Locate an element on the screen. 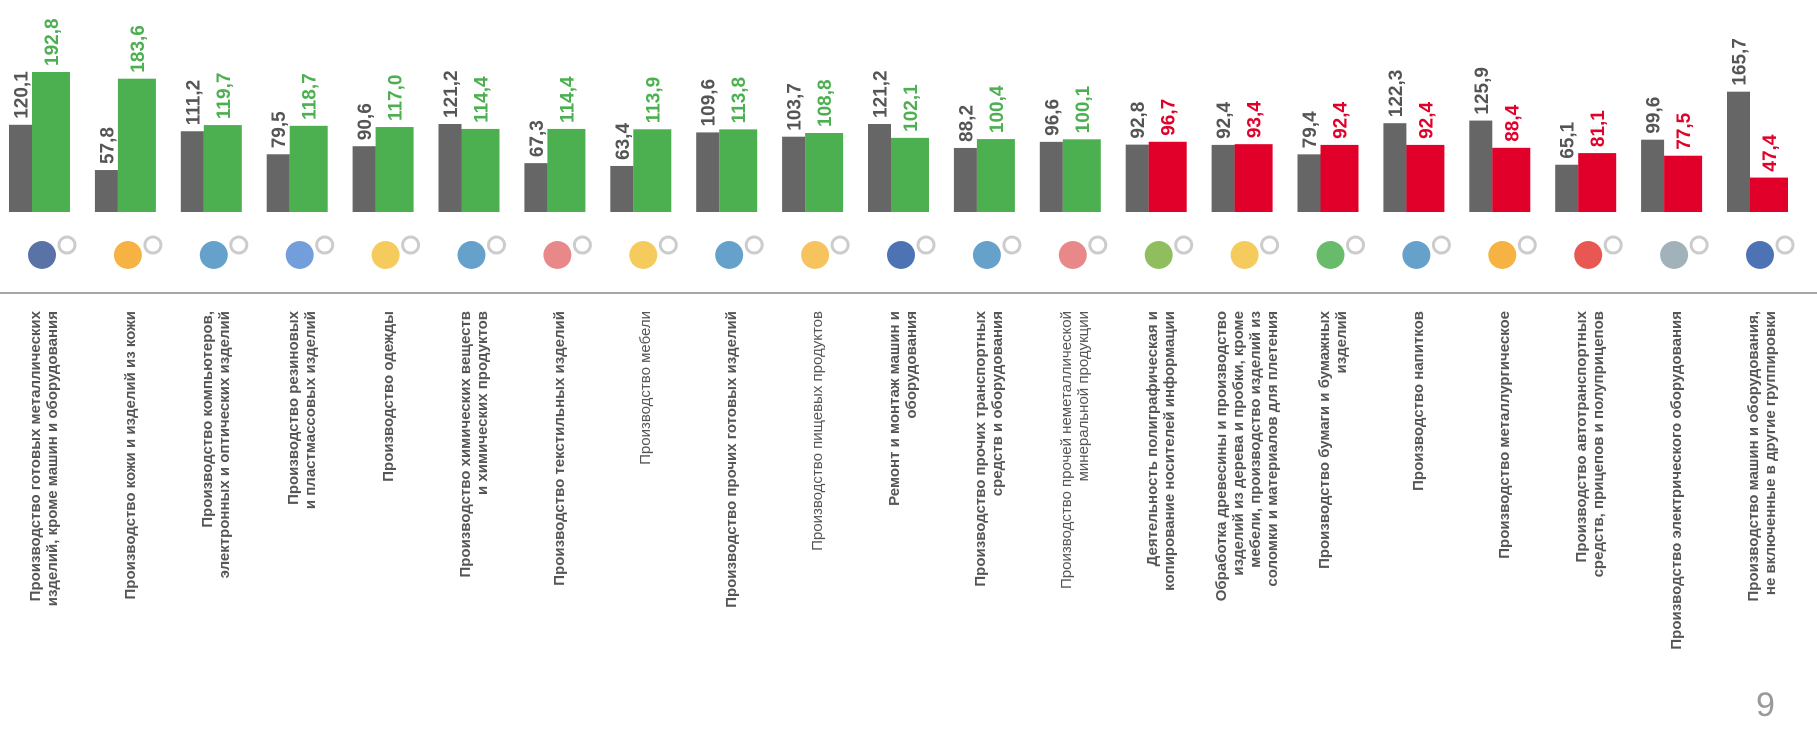  value-label: 100,4 is located at coordinates (997, 109).